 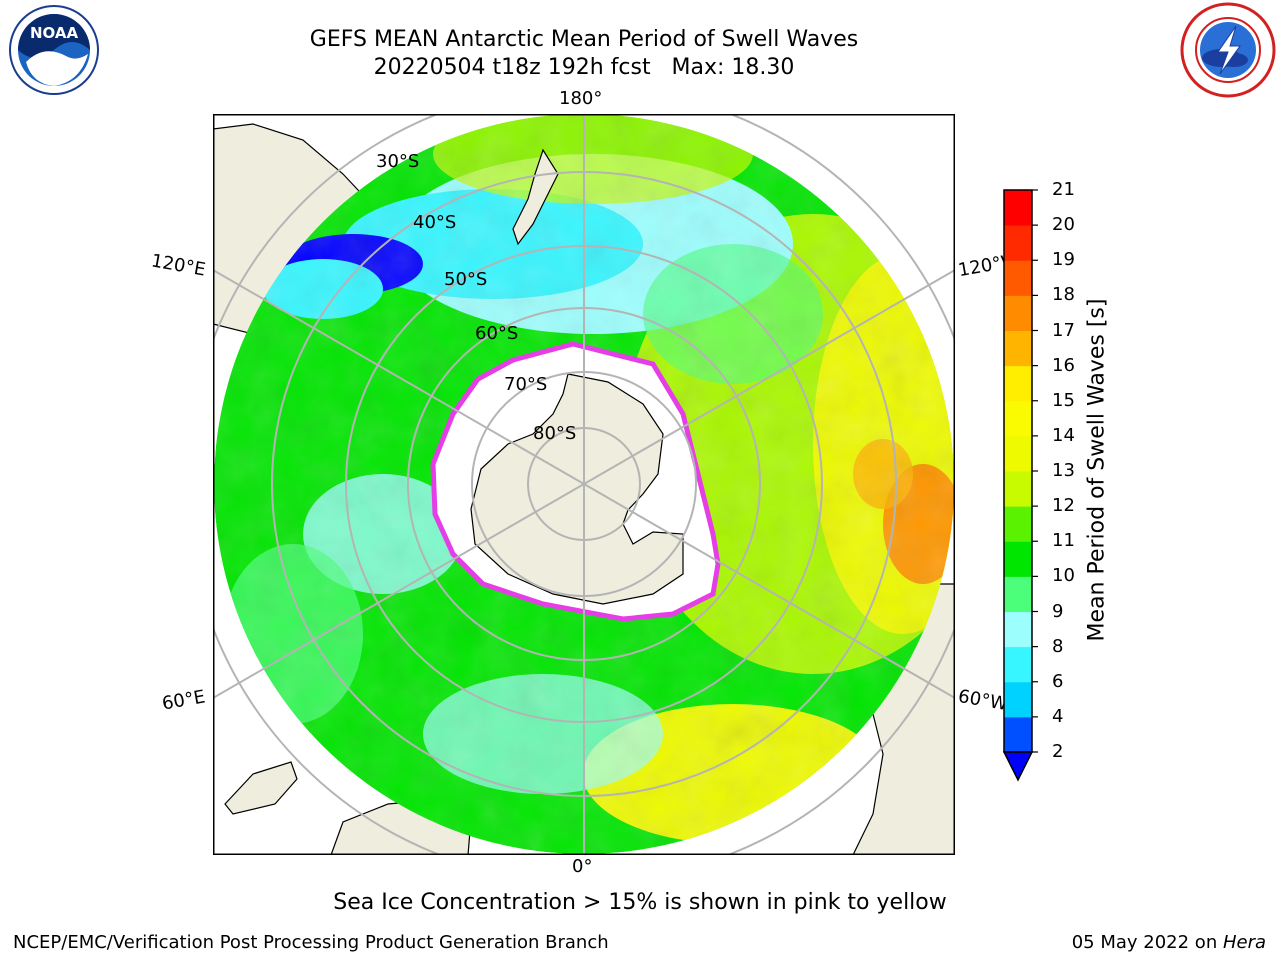 I want to click on colorbar-tick-label: 2, so click(x=1058, y=751).